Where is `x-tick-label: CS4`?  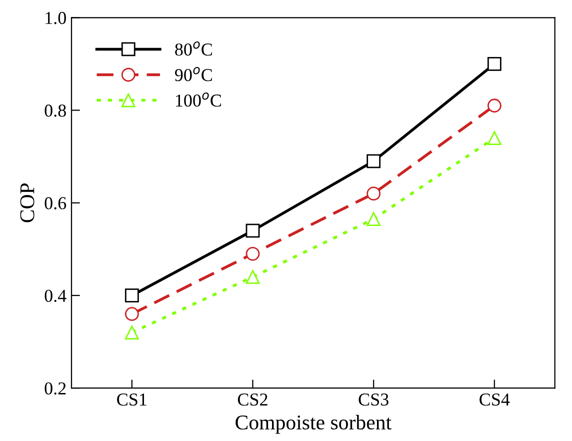 x-tick-label: CS4 is located at coordinates (495, 400).